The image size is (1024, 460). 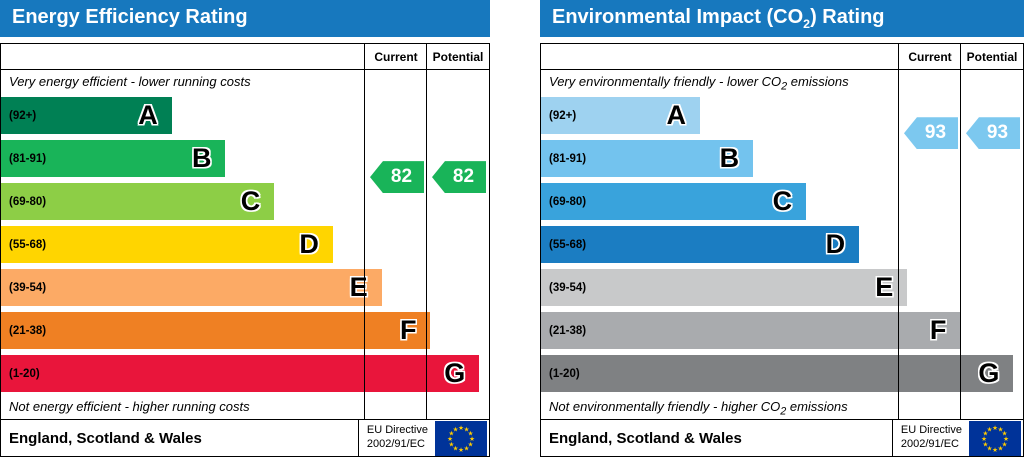 I want to click on eu-directive-text: EU Directive 2002/91/EC, so click(x=397, y=437).